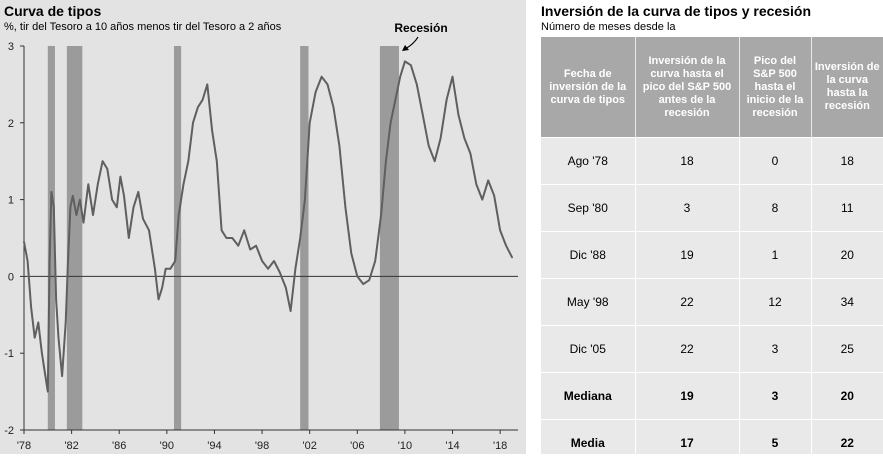 This screenshot has height=466, width=883. I want to click on column-header-inversion-to-recession: Inversión de la curva hasta la recesión, so click(847, 87).